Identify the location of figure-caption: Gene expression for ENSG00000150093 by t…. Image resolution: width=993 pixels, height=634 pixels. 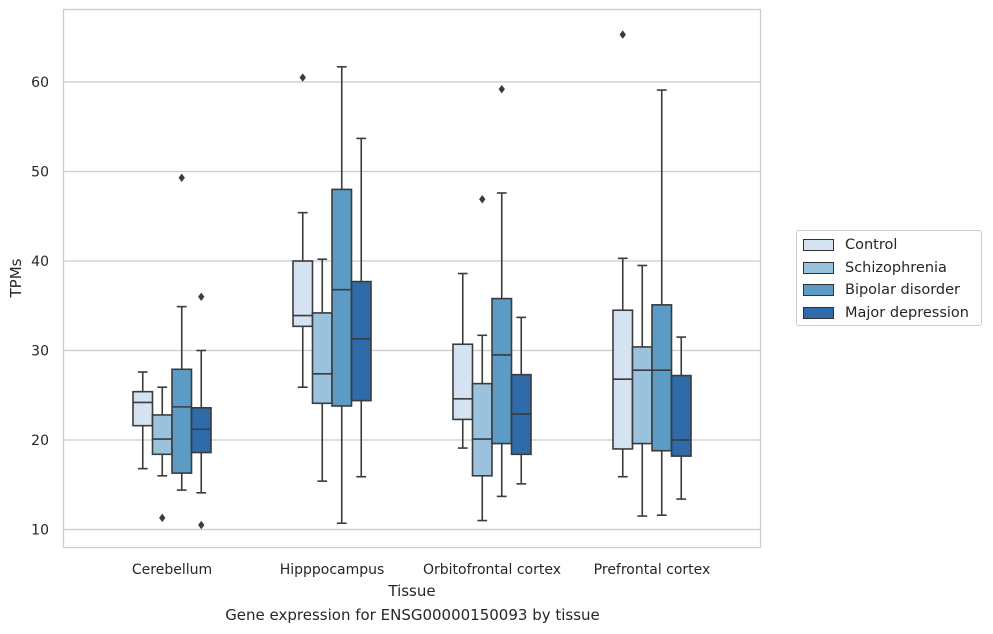
(412, 615).